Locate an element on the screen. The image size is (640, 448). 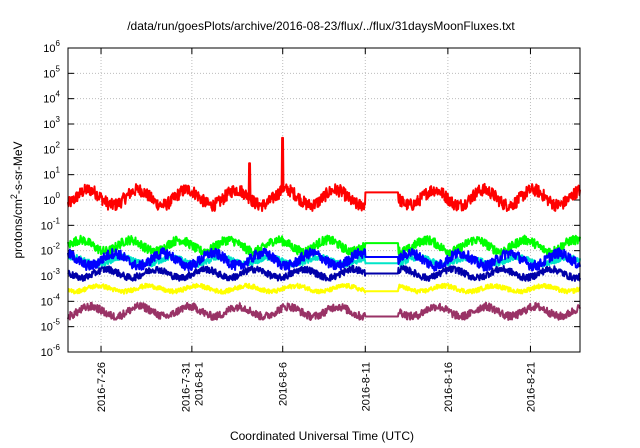
y-tick-label: 10⁴ is located at coordinates (51, 98).